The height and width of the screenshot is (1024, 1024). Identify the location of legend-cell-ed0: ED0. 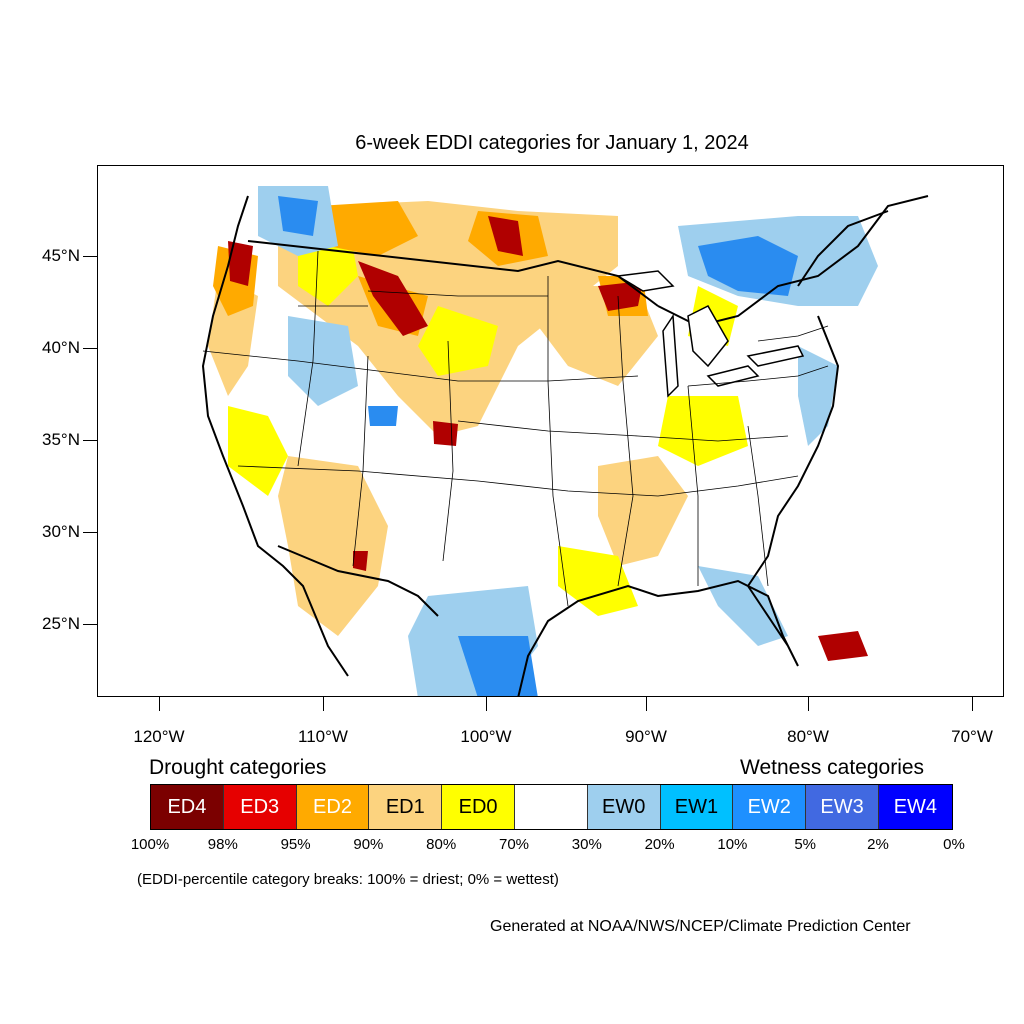
(478, 807).